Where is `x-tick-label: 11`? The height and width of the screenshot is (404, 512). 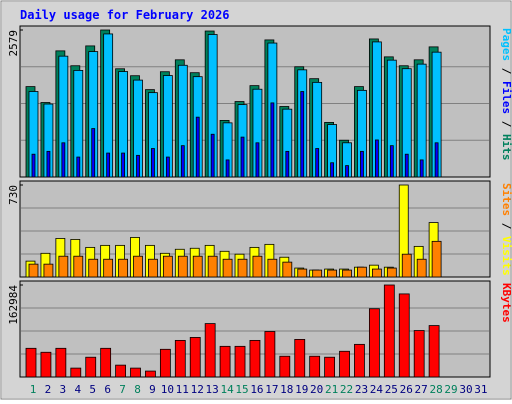 x-tick-label: 11 is located at coordinates (182, 389).